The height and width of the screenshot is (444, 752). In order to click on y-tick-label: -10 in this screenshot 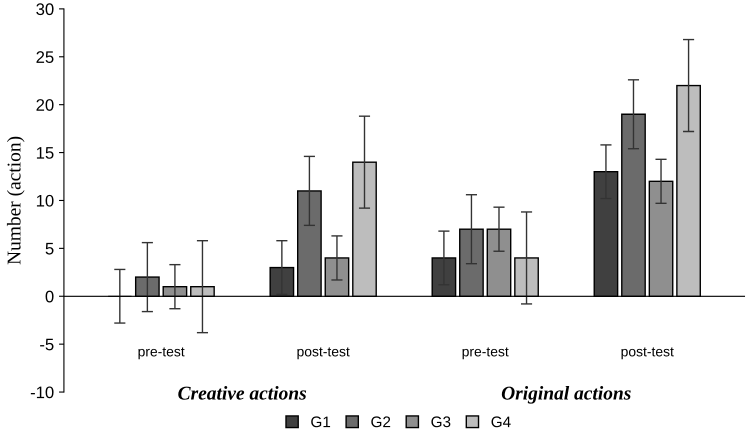, I will do `click(42, 392)`.